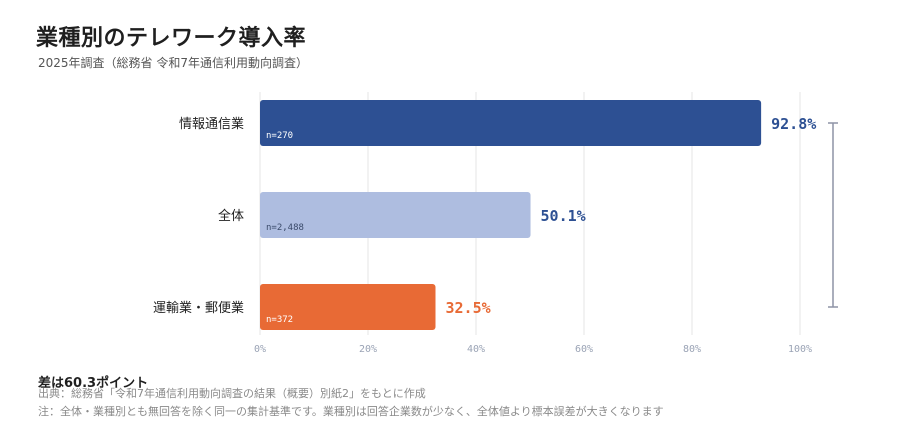 Image resolution: width=900 pixels, height=430 pixels. What do you see at coordinates (279, 320) in the screenshot?
I see `sample-size-label: n=372` at bounding box center [279, 320].